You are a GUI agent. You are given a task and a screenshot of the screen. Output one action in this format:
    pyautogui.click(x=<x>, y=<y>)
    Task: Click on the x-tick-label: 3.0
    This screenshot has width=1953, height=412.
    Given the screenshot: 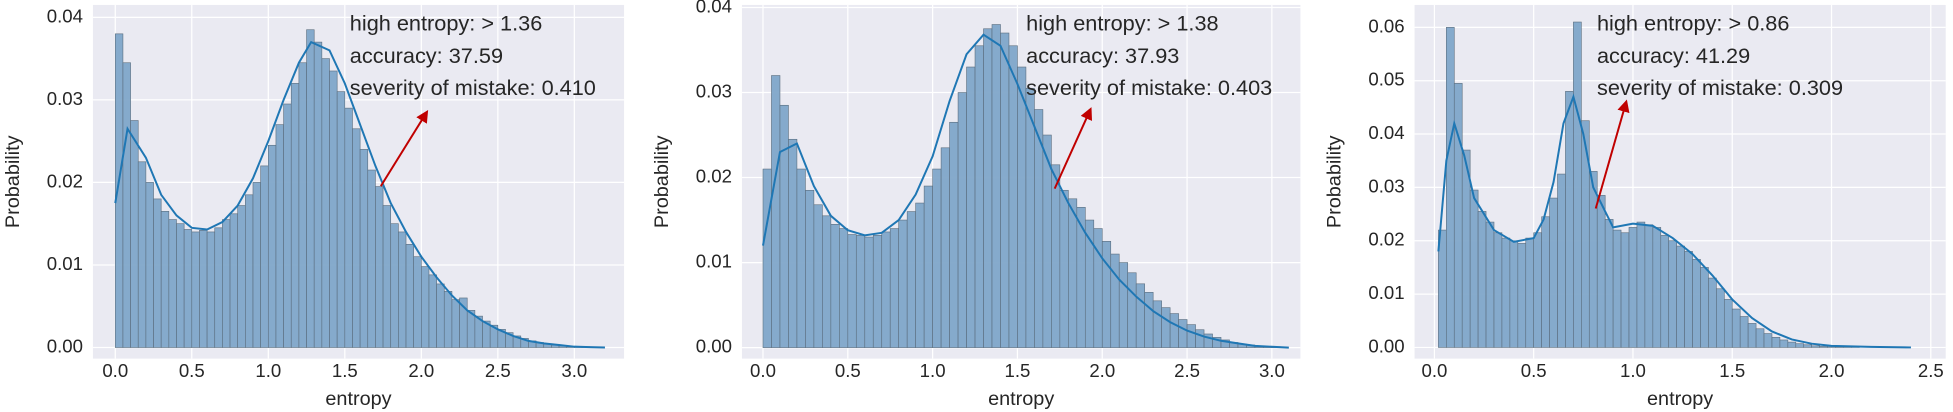 What is the action you would take?
    pyautogui.click(x=1272, y=370)
    